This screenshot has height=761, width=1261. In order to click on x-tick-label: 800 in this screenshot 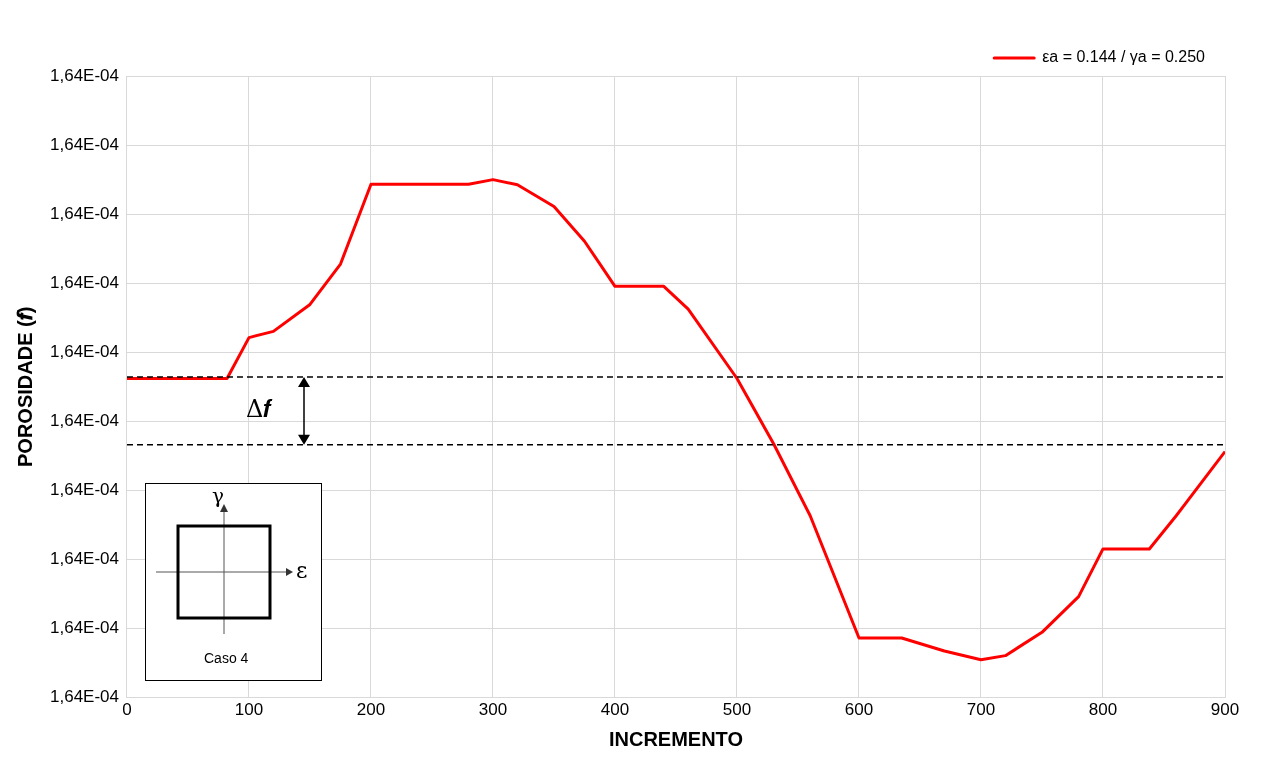, I will do `click(1103, 710)`.